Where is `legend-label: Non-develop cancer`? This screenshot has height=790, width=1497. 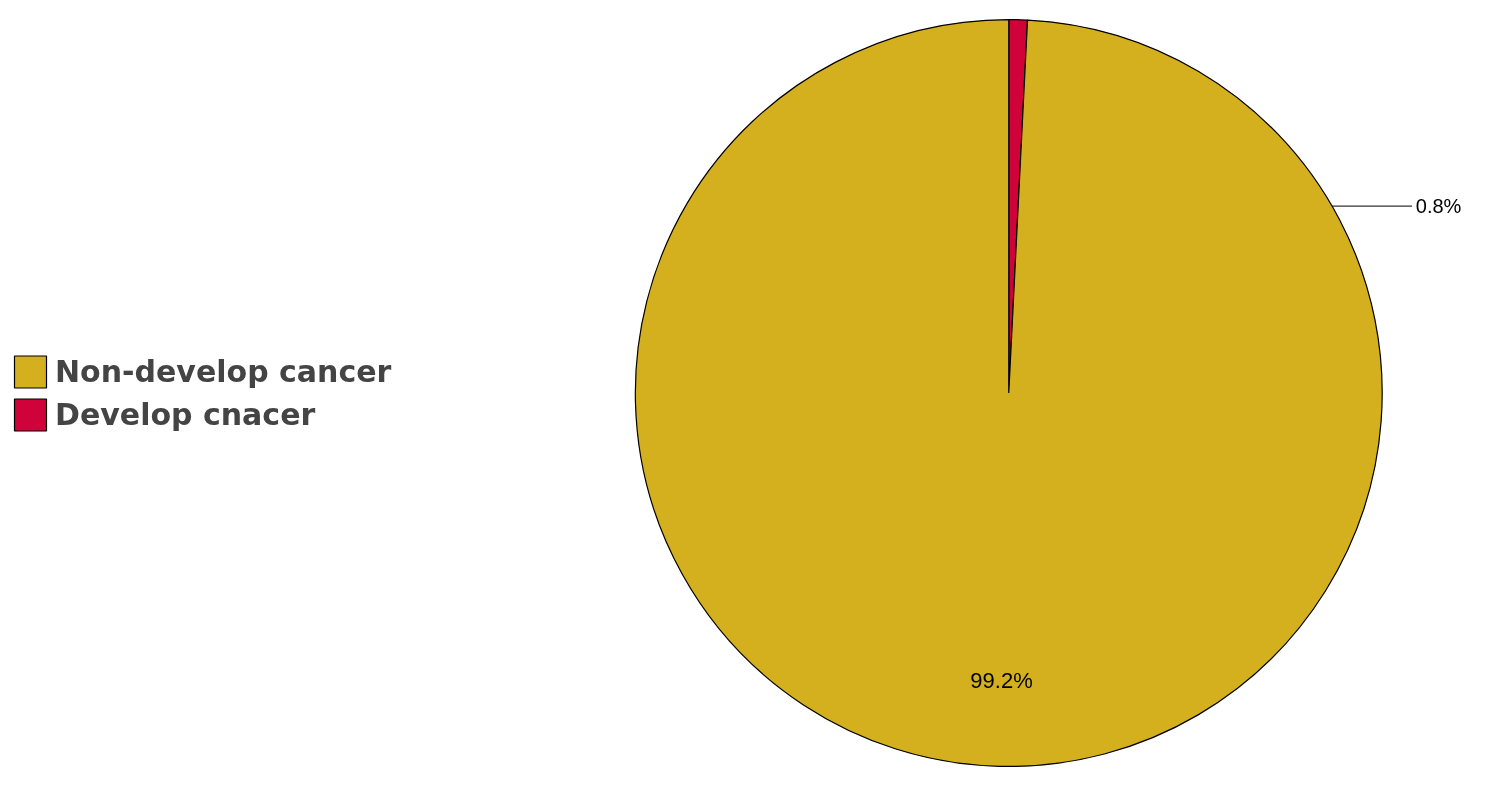 legend-label: Non-develop cancer is located at coordinates (223, 371).